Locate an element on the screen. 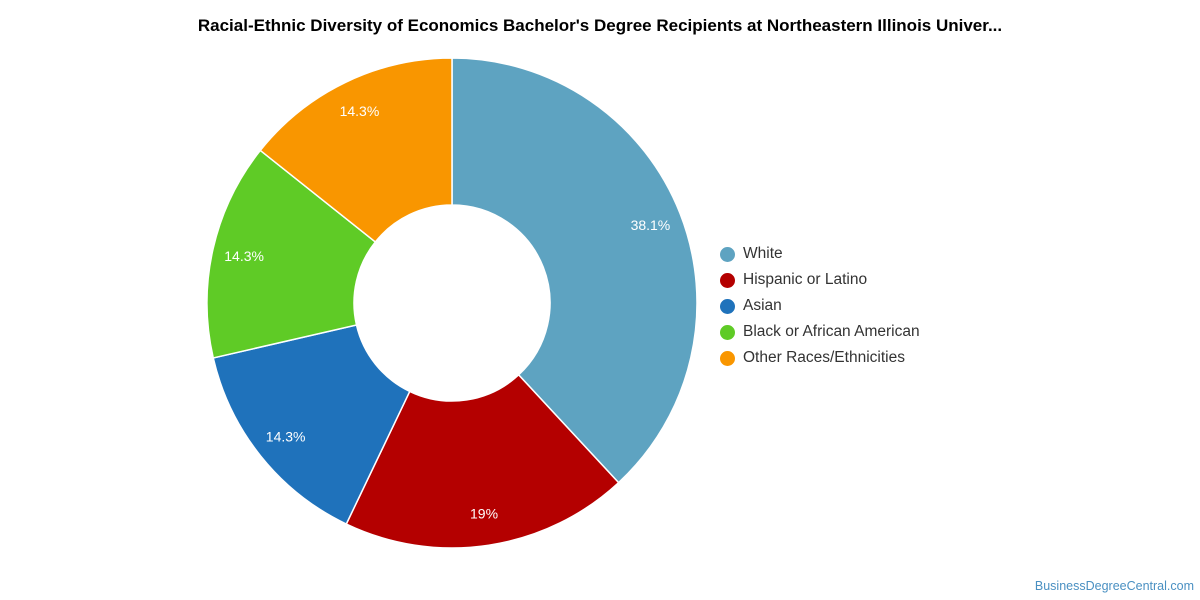 The height and width of the screenshot is (600, 1200). slice-white is located at coordinates (574, 270).